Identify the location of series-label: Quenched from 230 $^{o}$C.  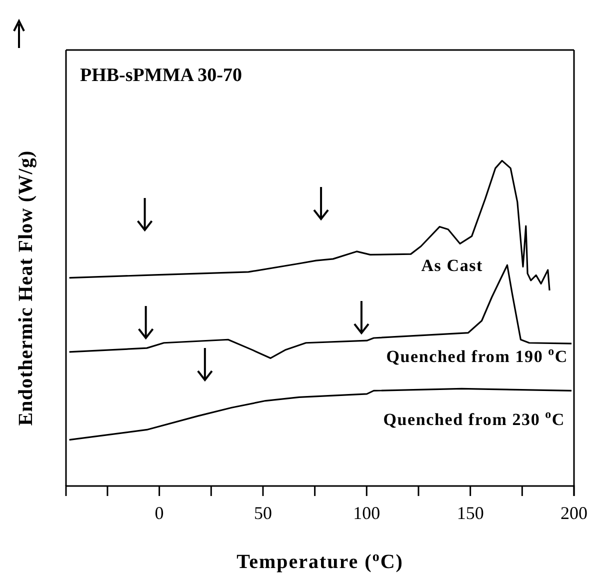
(474, 418).